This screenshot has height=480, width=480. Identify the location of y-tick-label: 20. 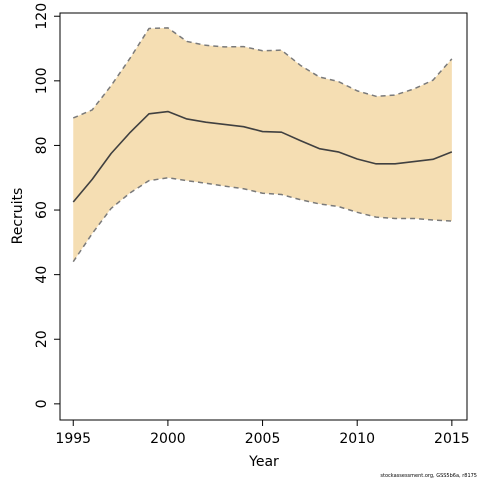
(42, 339).